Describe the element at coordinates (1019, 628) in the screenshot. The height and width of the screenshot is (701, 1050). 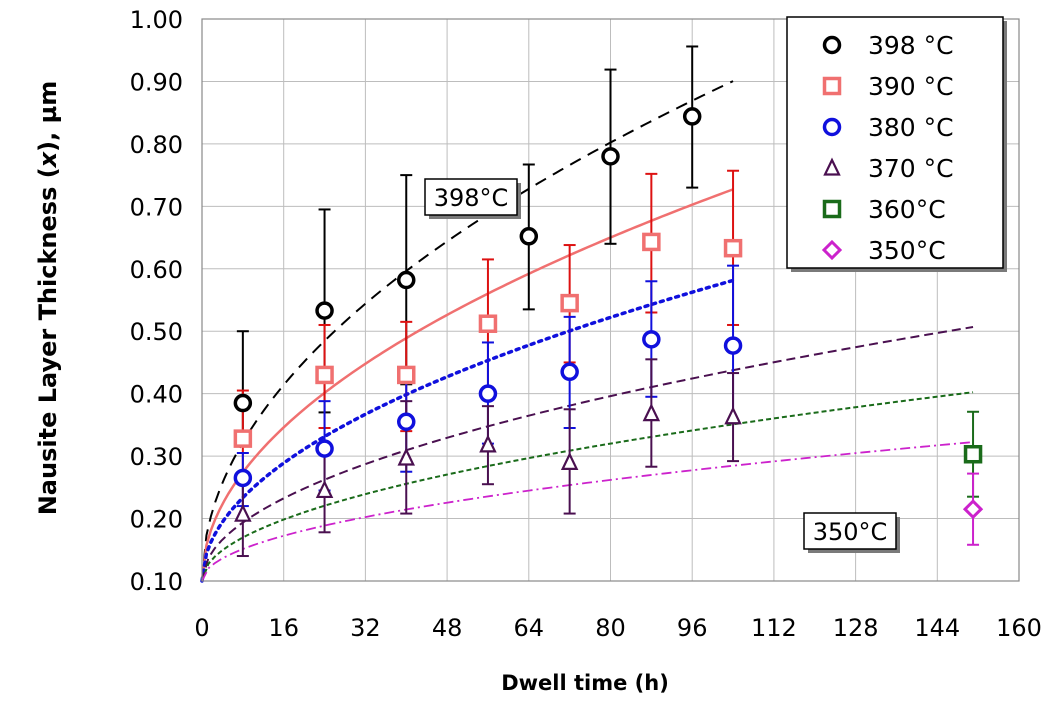
I see `x-tick-label: 160` at that location.